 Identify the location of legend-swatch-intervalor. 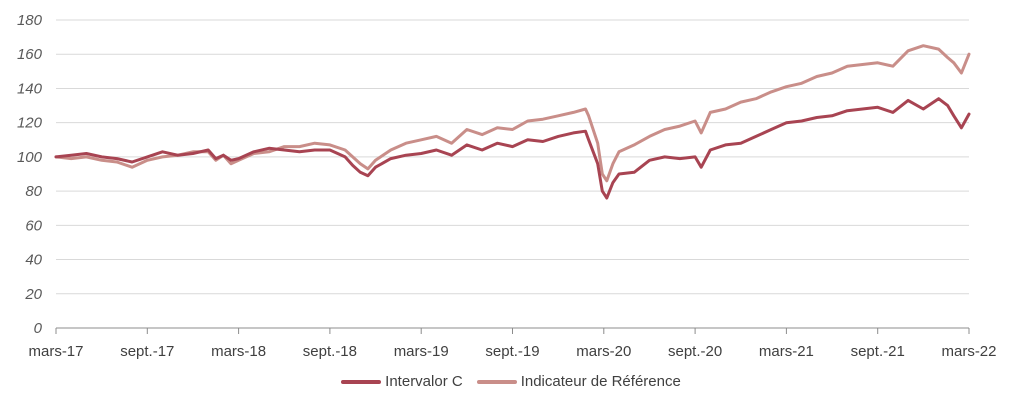
(361, 381).